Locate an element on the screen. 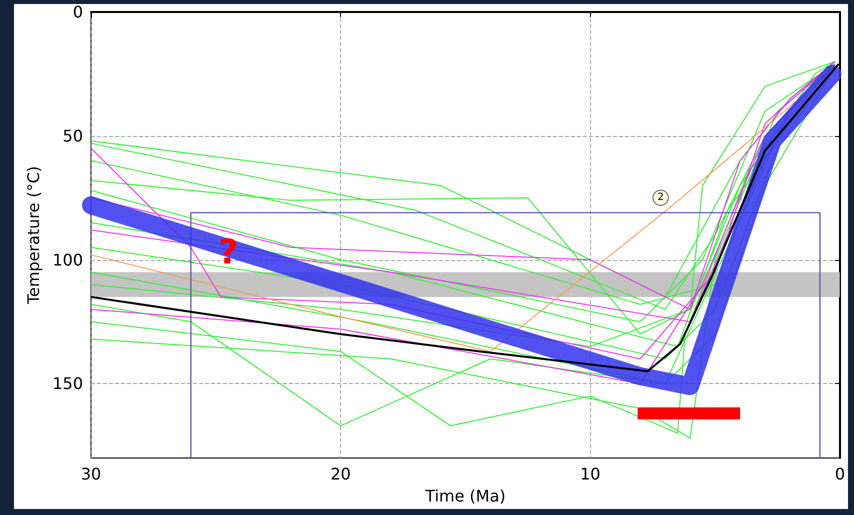 The image size is (854, 515). x-tick-label: 30 is located at coordinates (91, 474).